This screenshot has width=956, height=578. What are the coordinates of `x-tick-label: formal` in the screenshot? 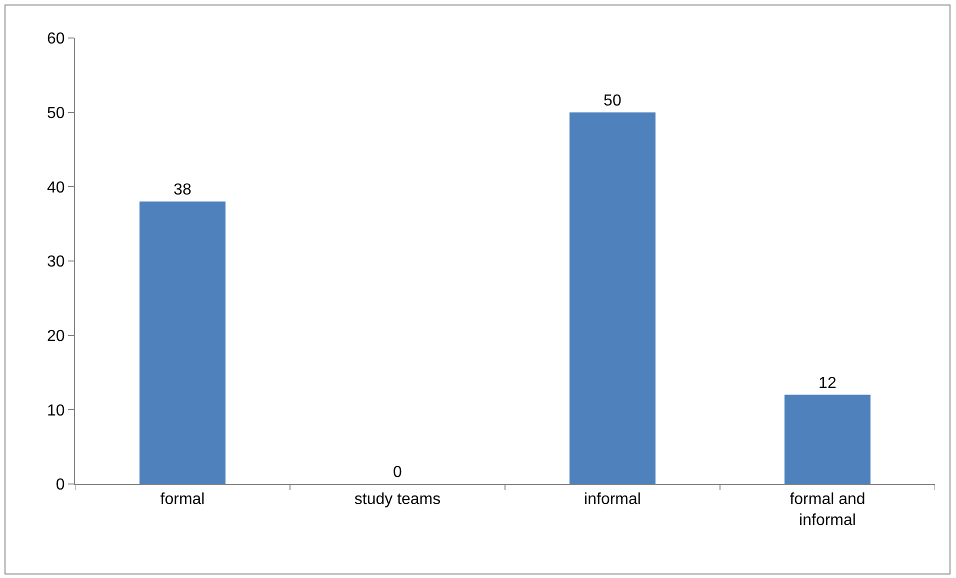 It's located at (182, 499).